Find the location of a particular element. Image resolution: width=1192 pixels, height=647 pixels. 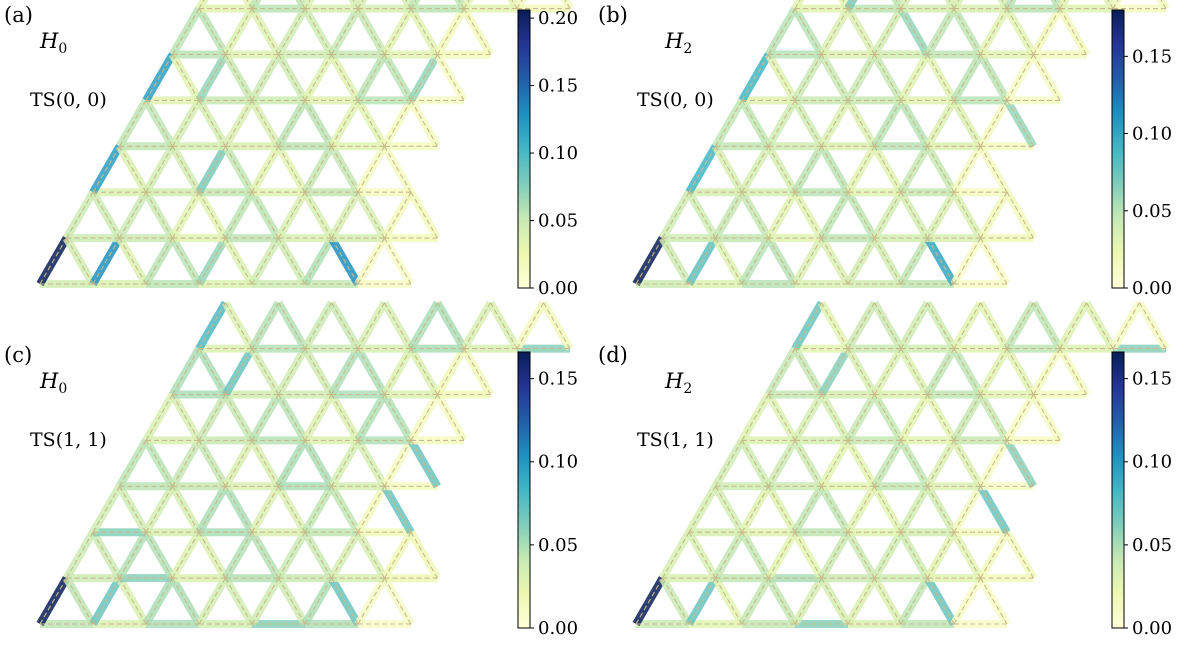

colorbar-tick-label: 0.10 is located at coordinates (558, 153).